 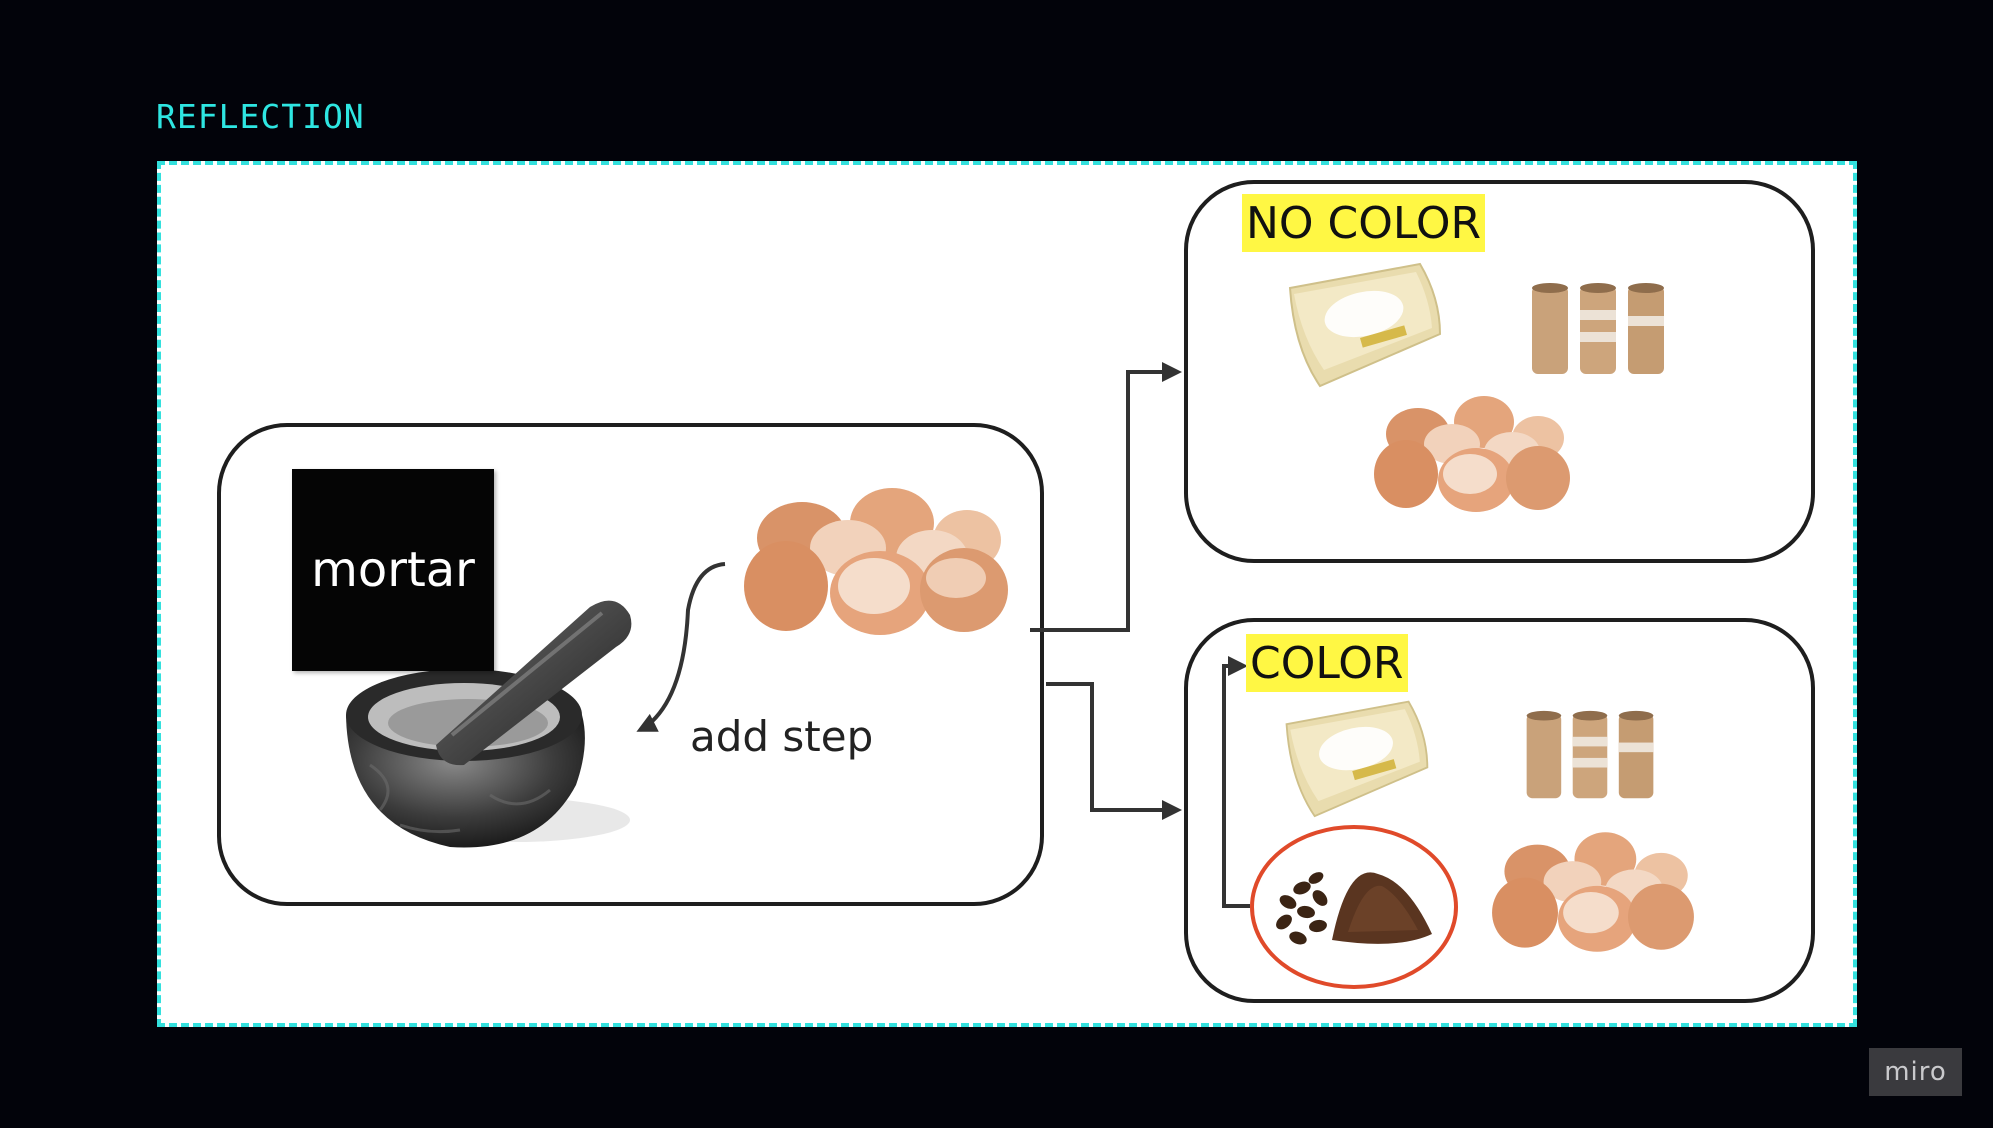 What do you see at coordinates (260, 116) in the screenshot?
I see `frame-title: REFLECTION` at bounding box center [260, 116].